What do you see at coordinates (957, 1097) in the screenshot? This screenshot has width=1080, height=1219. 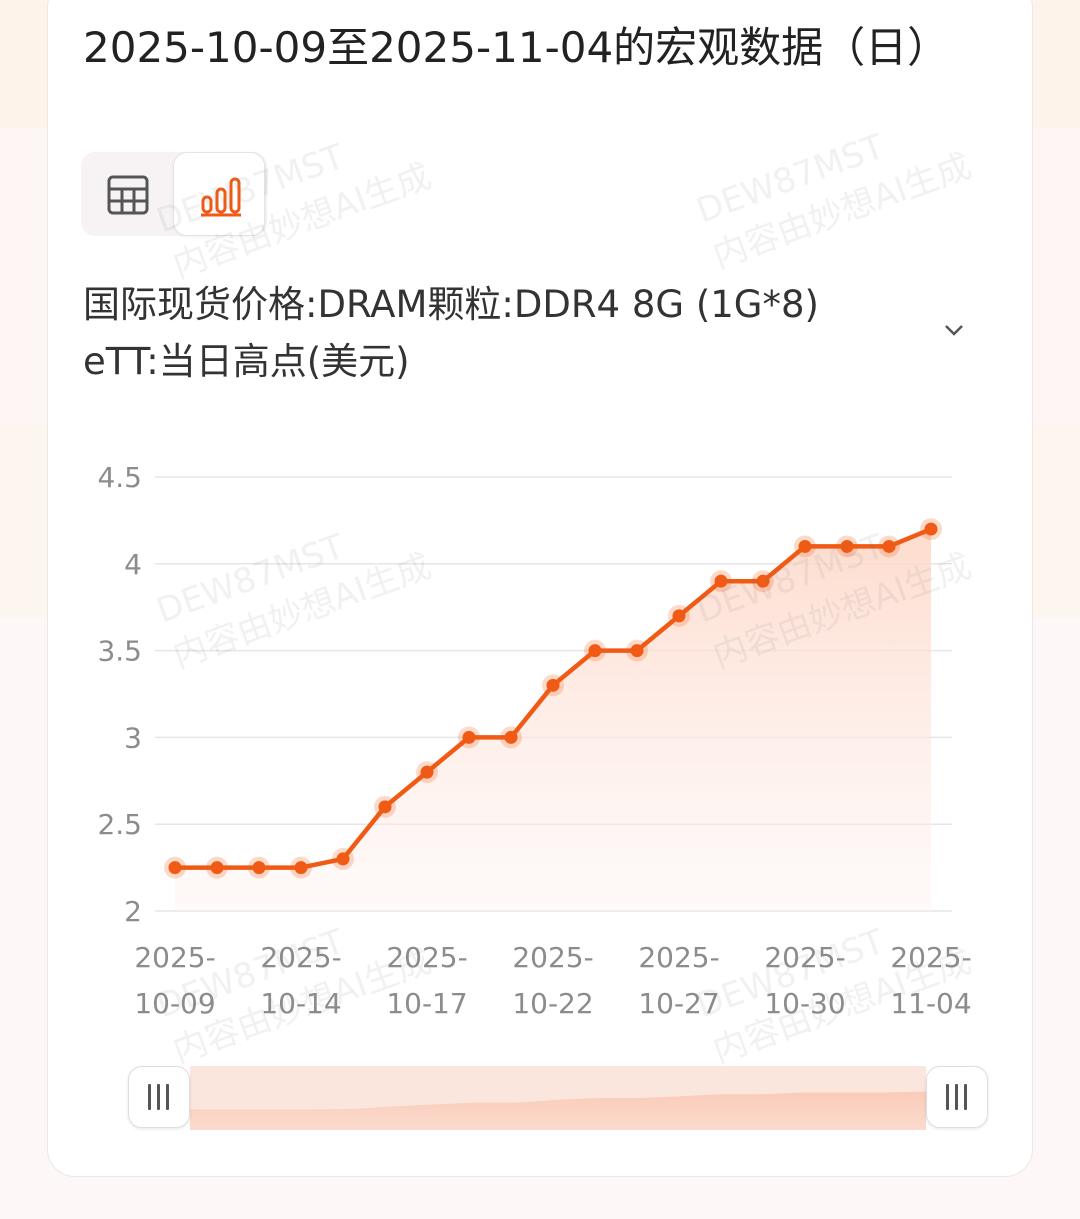 I see `slider-handle-right` at bounding box center [957, 1097].